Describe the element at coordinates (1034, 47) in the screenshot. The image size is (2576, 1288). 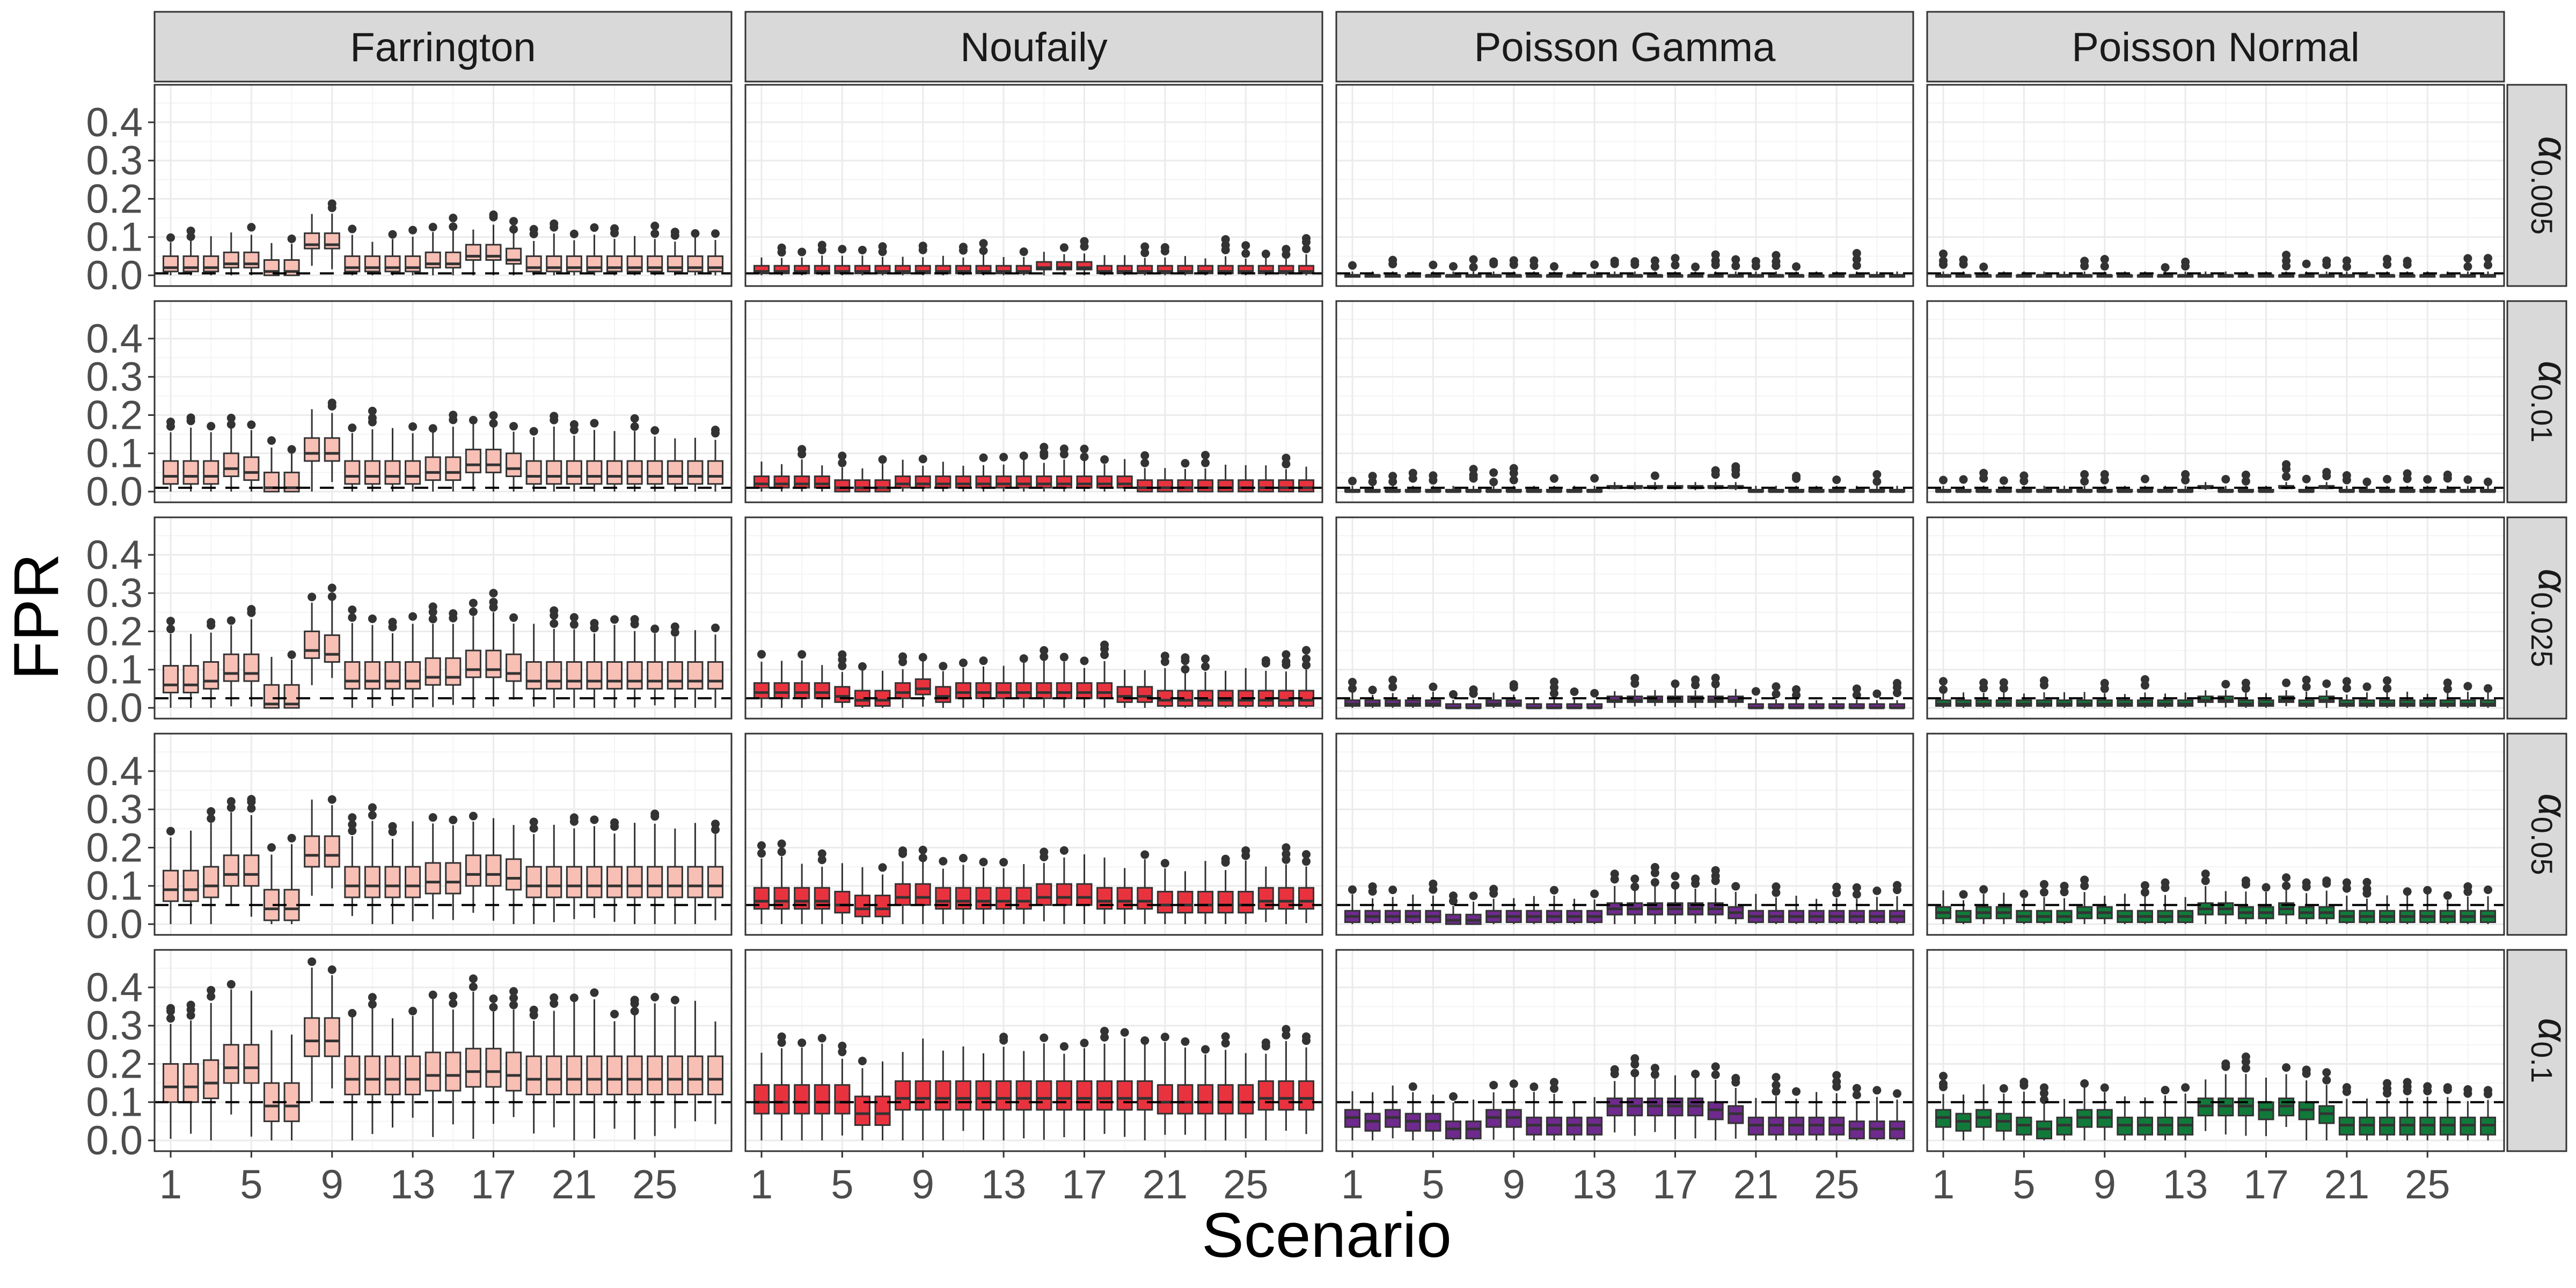
I see `strip-label: Noufaily` at that location.